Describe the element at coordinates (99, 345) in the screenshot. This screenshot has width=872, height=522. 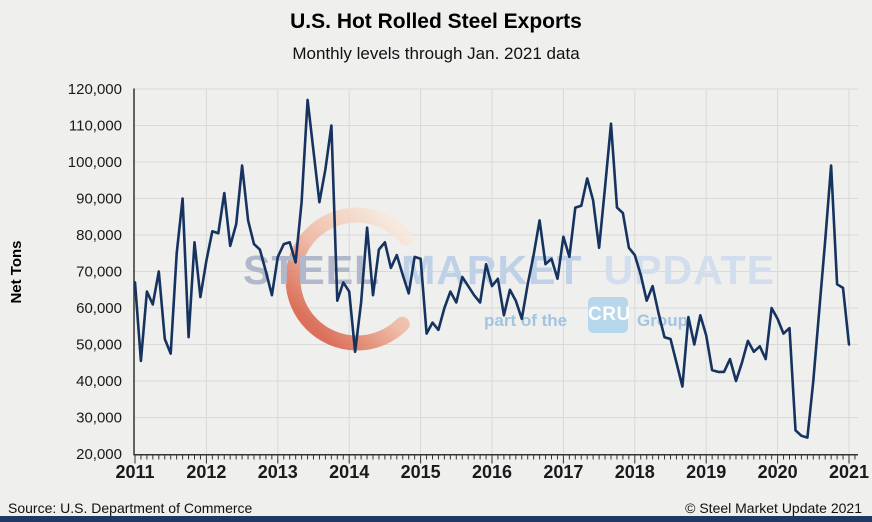
I see `y-axis-tick-label: 50,000` at that location.